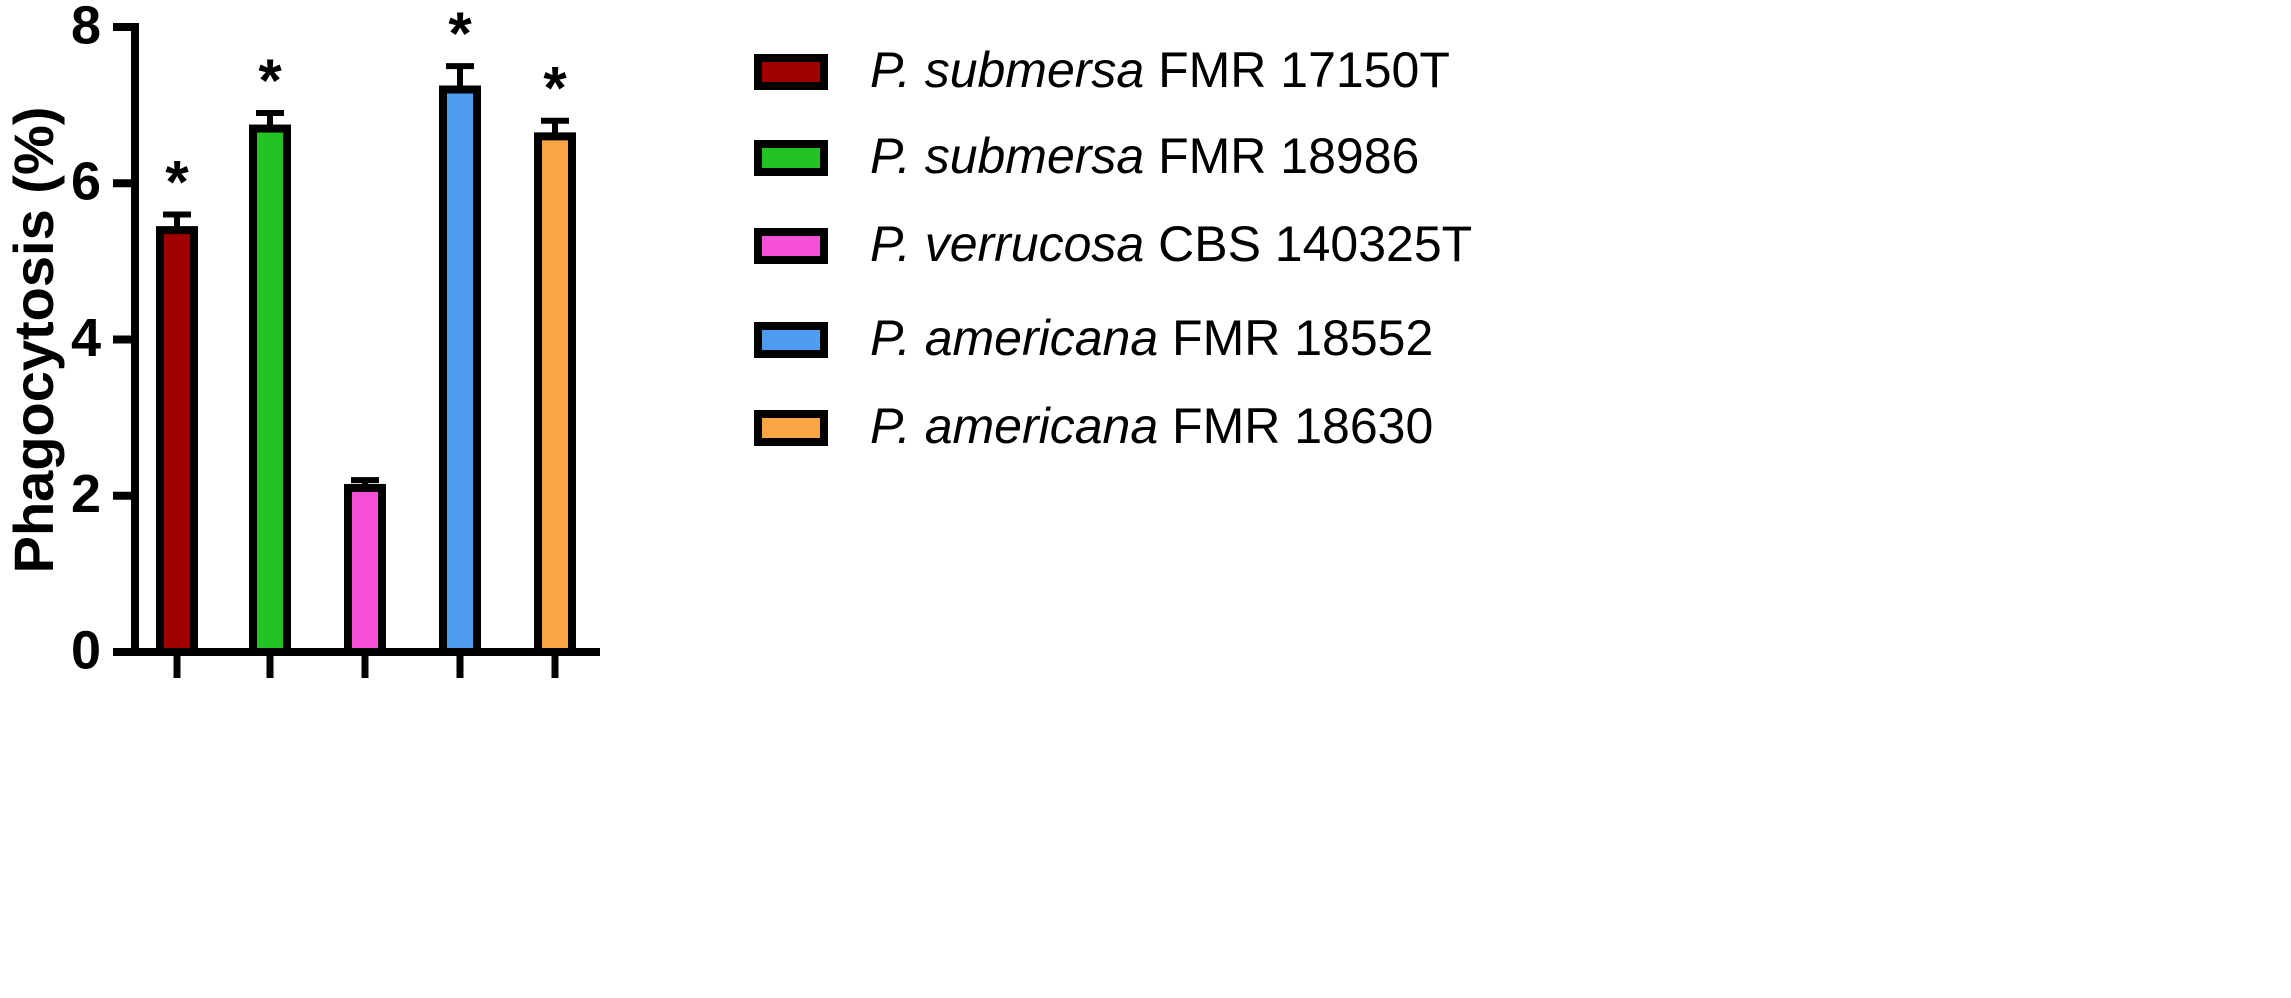 This screenshot has width=2291, height=998. What do you see at coordinates (86, 494) in the screenshot?
I see `y-tick-label: 2` at bounding box center [86, 494].